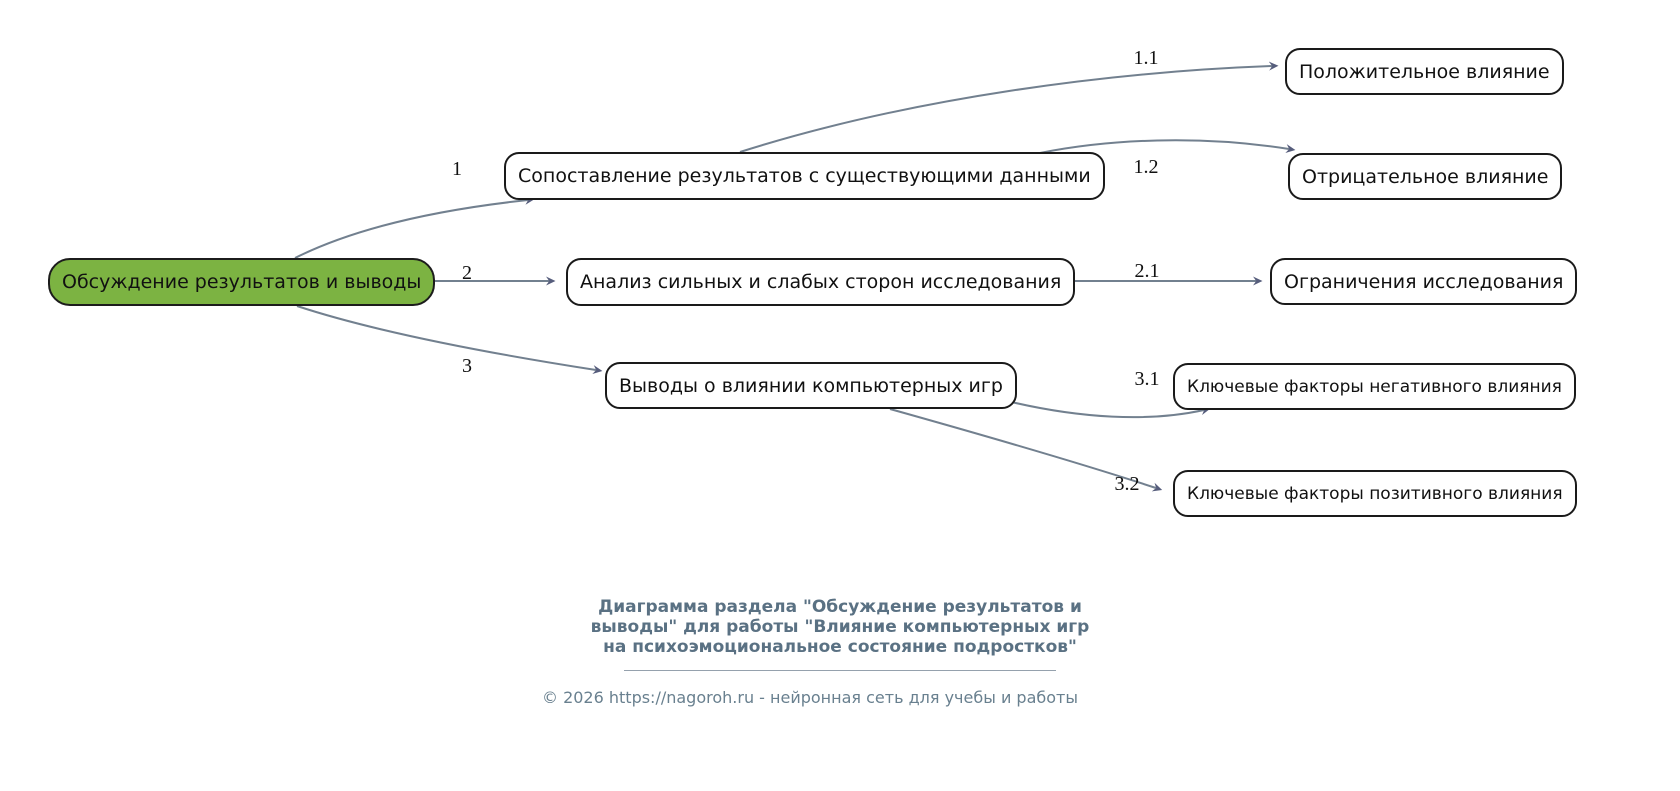 This screenshot has width=1680, height=791. I want to click on node-root: Обсуждение результатов и выводы, so click(242, 282).